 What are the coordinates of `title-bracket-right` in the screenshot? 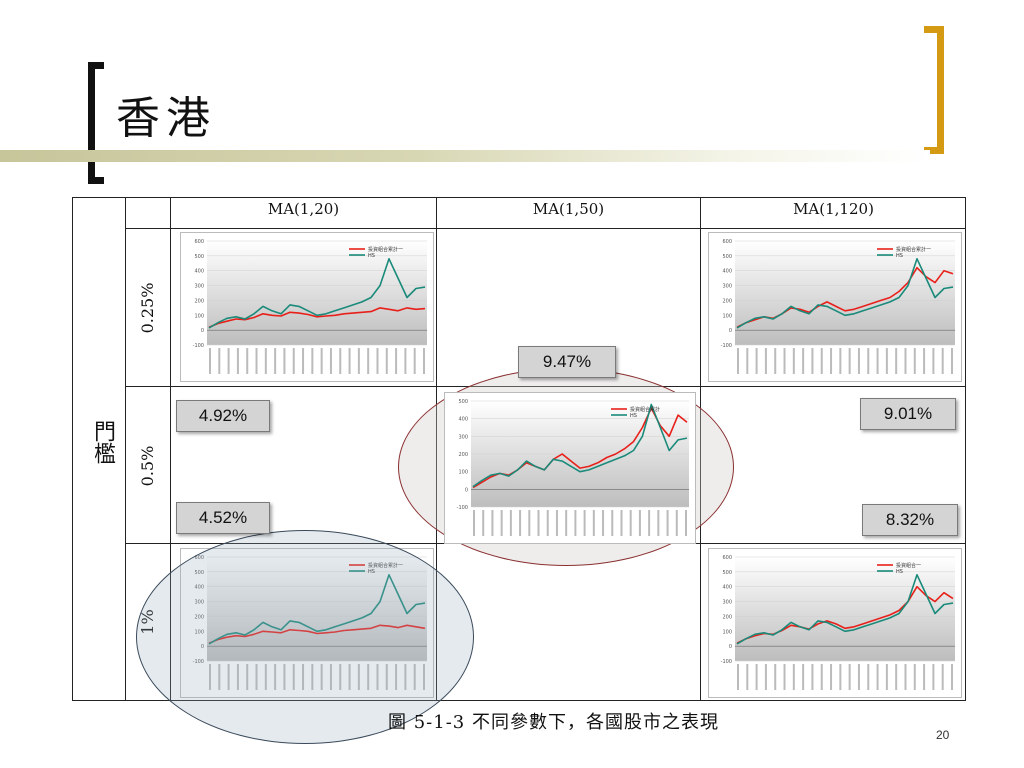 It's located at (934, 90).